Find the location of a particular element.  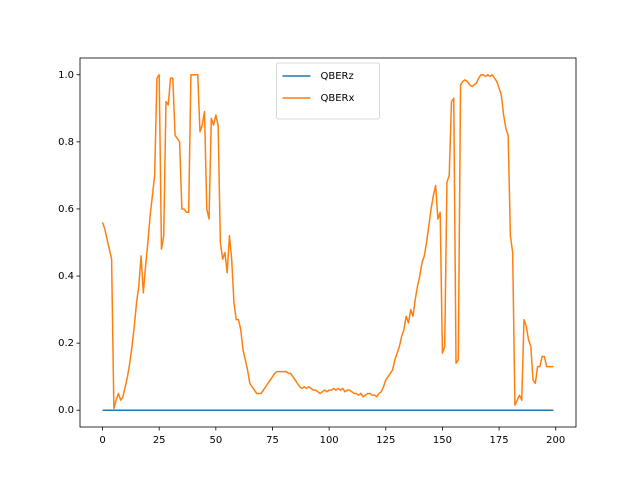

y-tick-label: 1.0 is located at coordinates (66, 75).